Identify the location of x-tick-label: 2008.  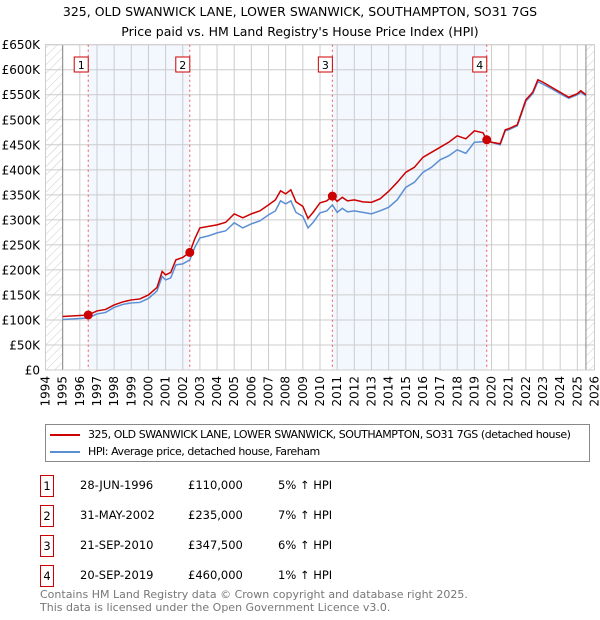
(286, 391).